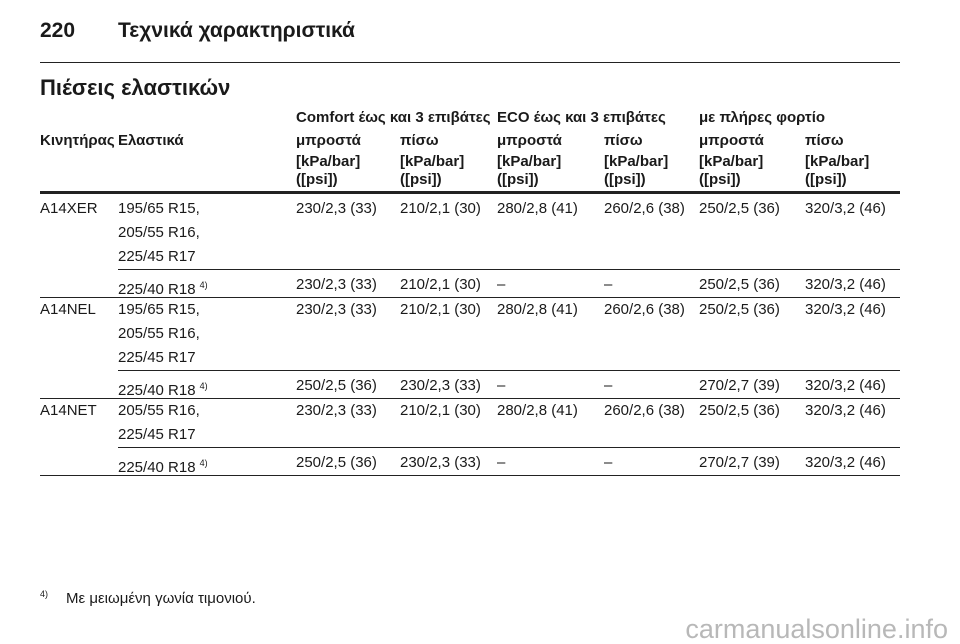 The height and width of the screenshot is (644, 960). Describe the element at coordinates (581, 117) in the screenshot. I see `group-header: ECO έως και 3 επιβάτες` at that location.